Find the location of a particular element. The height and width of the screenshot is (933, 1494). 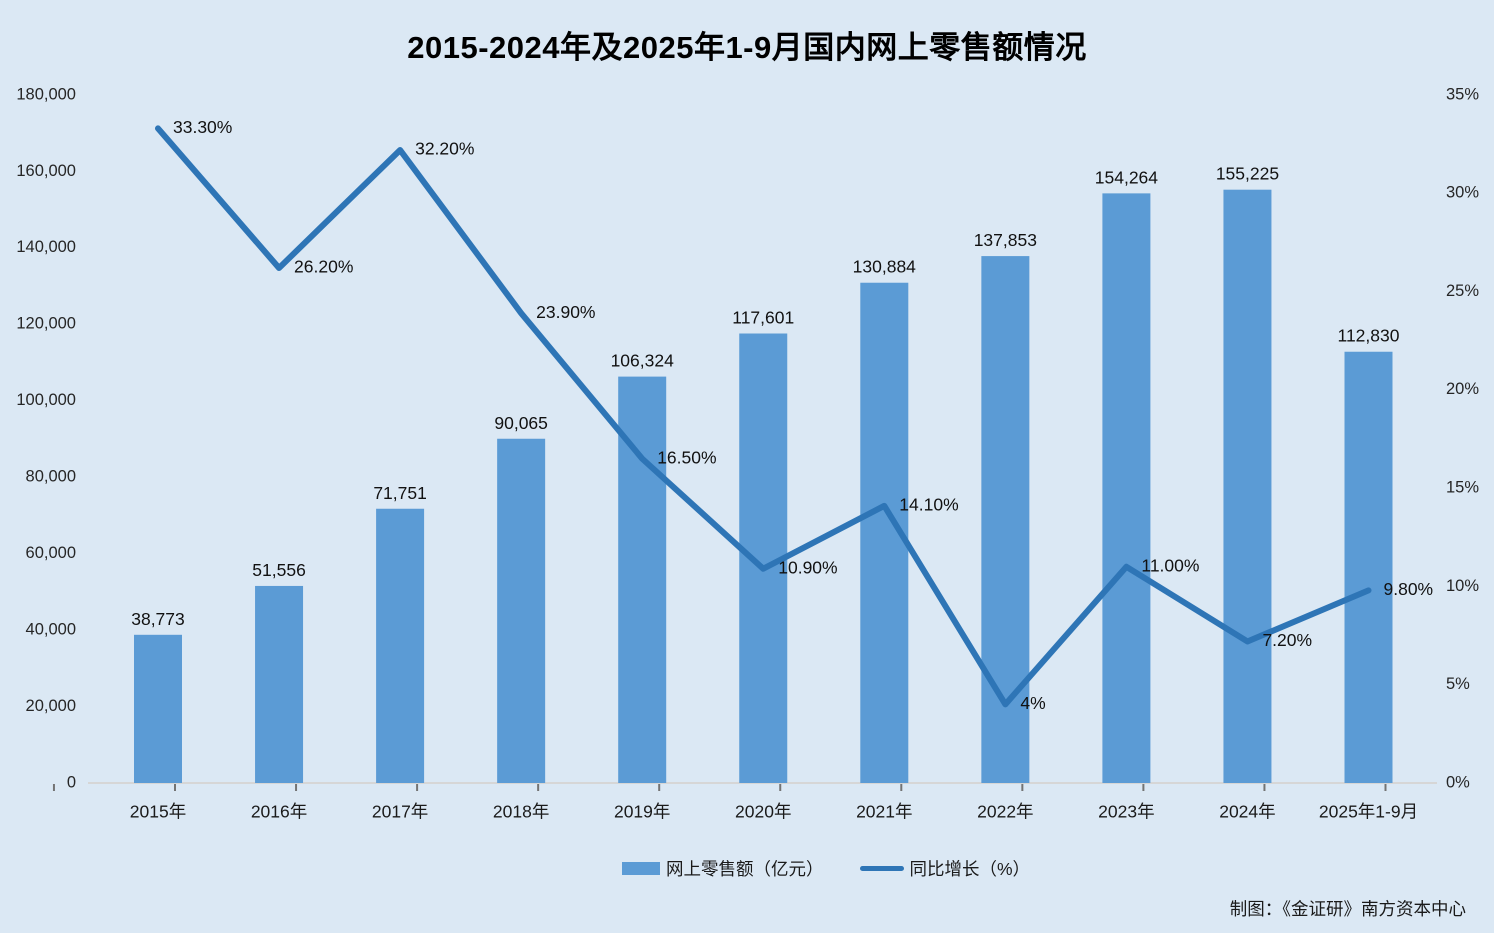

growth-label: 14.10% is located at coordinates (928, 504).